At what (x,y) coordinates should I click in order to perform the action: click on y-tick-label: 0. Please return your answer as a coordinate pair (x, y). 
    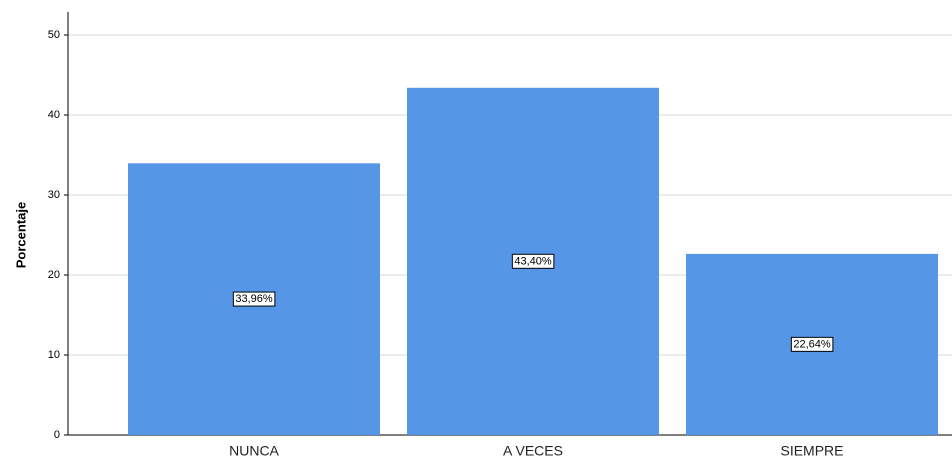
    Looking at the image, I should click on (57, 435).